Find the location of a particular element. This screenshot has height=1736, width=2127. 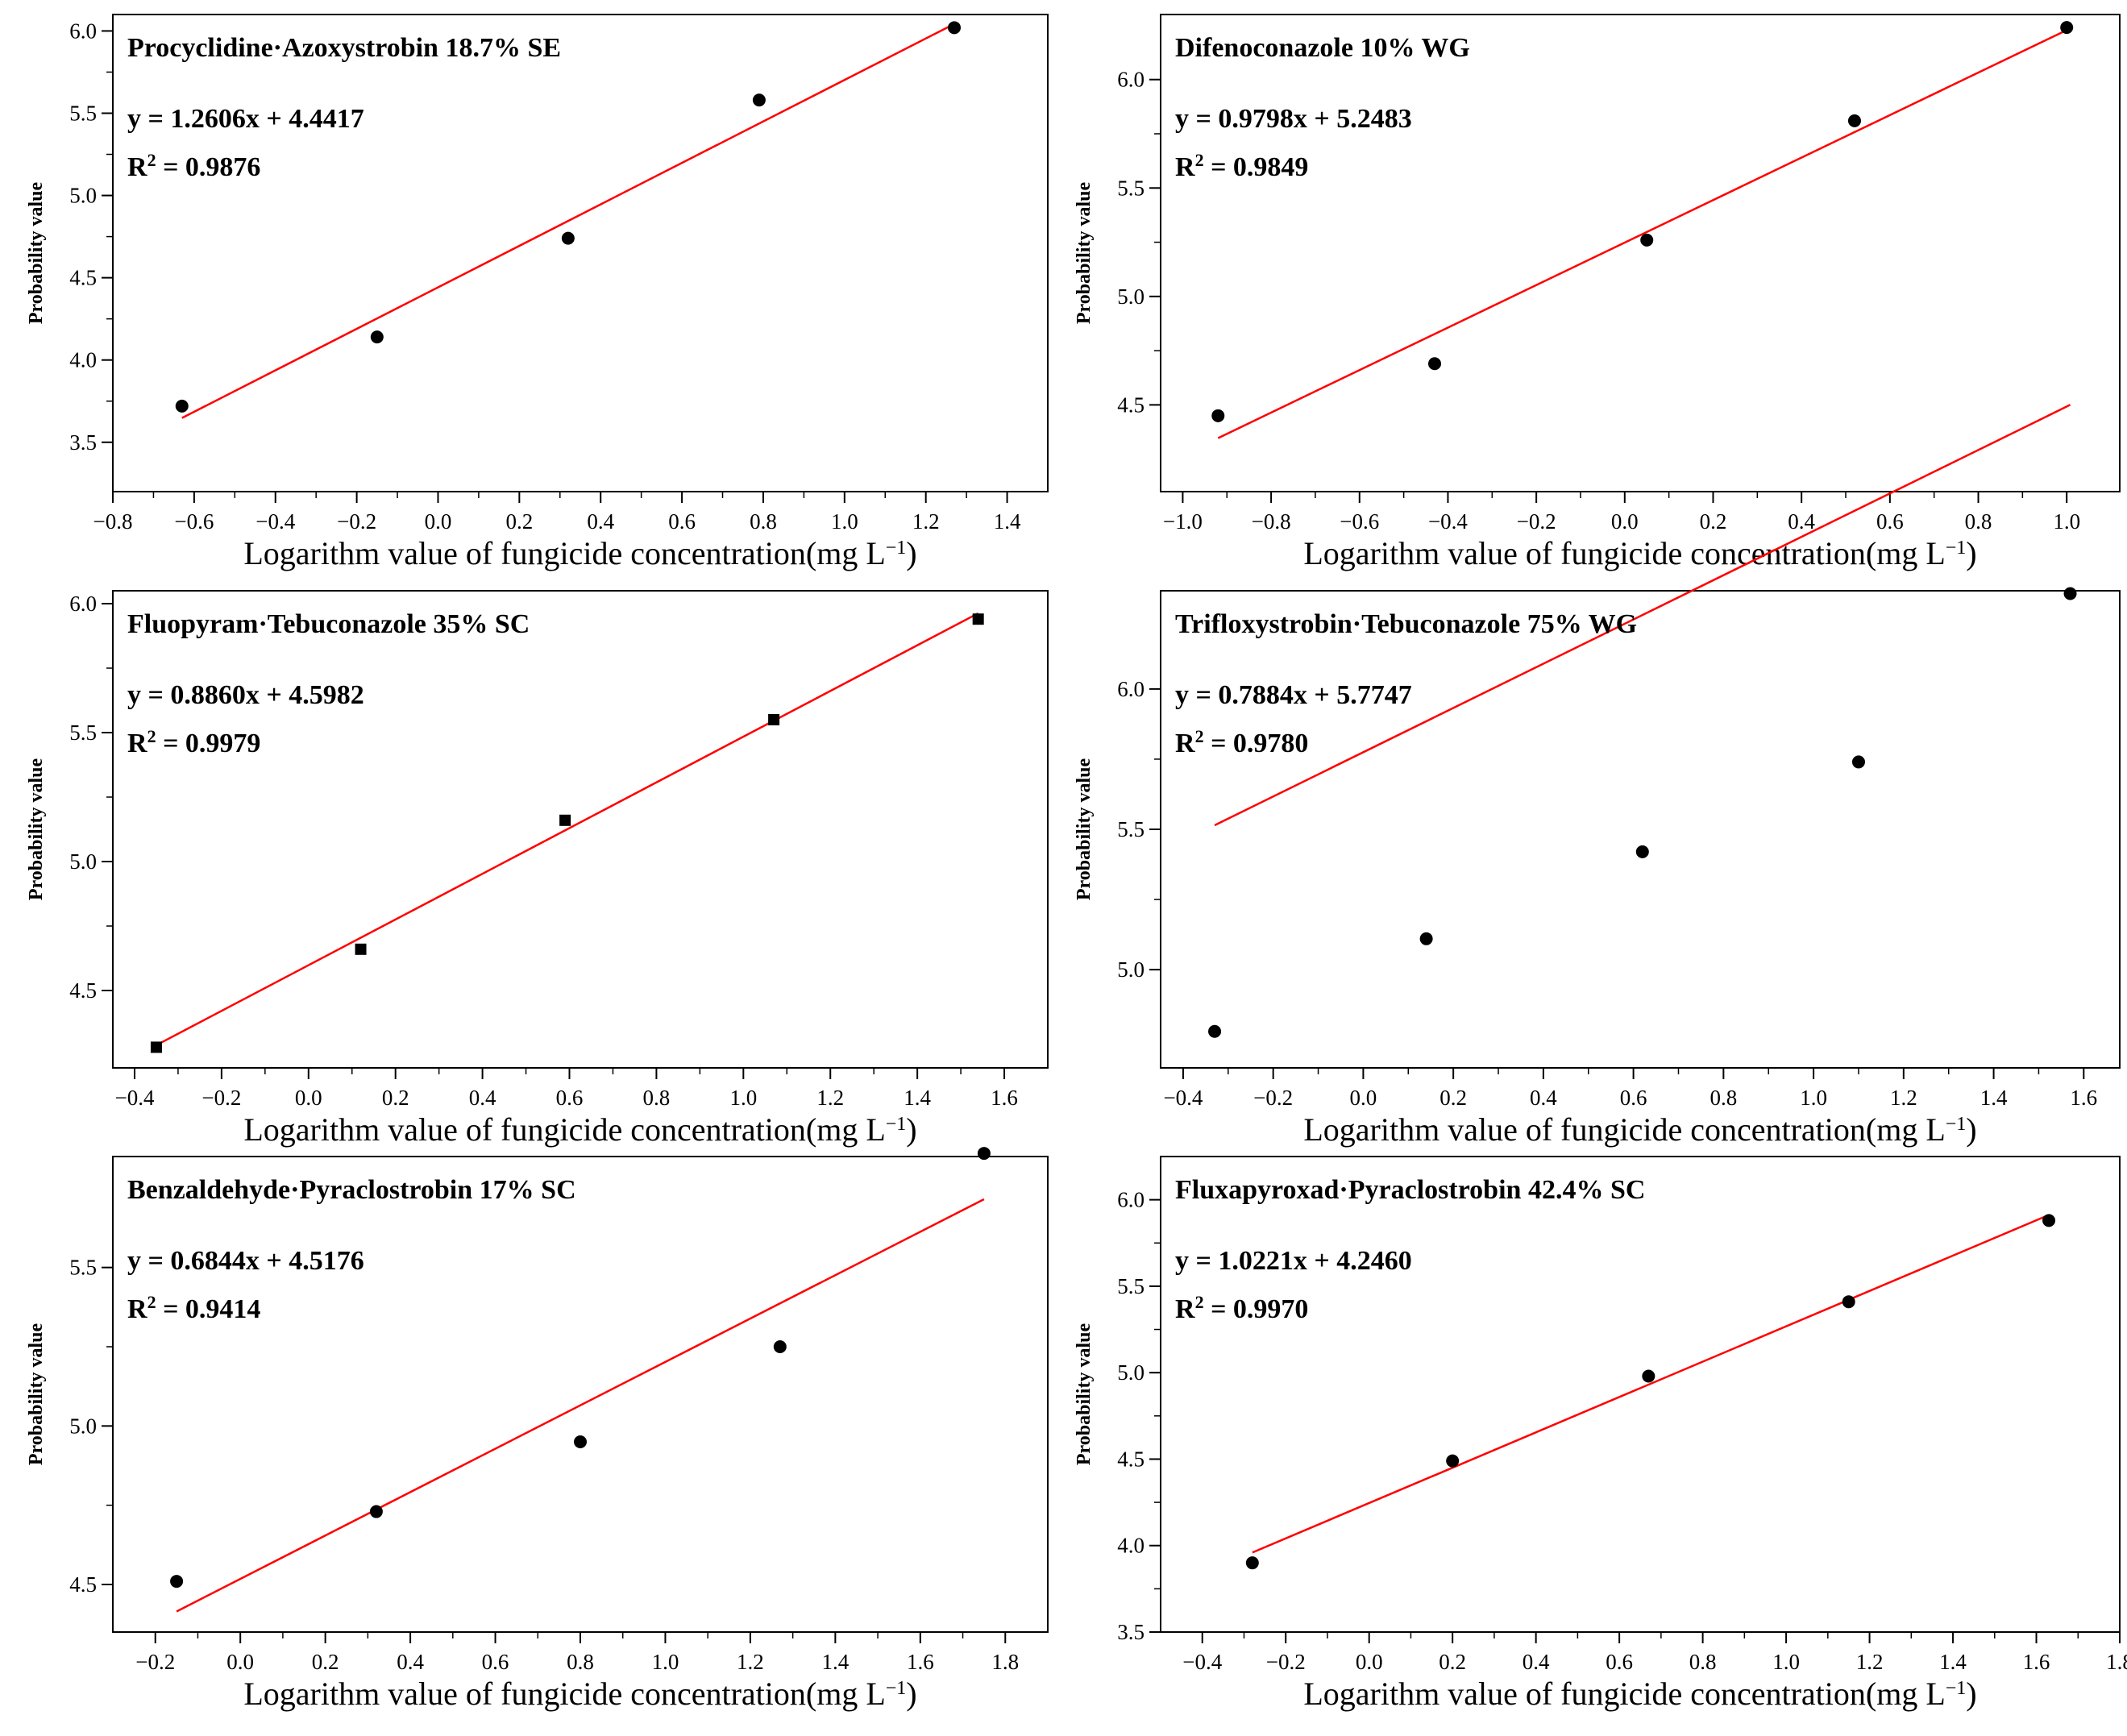

r-squared: R2 = 0.9849 is located at coordinates (1241, 166).